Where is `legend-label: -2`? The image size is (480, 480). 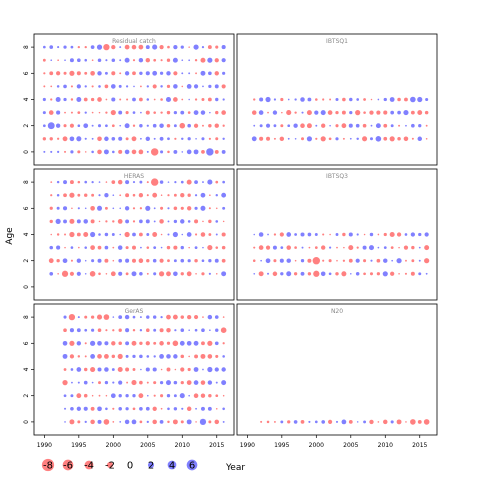 legend-label: -2 is located at coordinates (110, 466).